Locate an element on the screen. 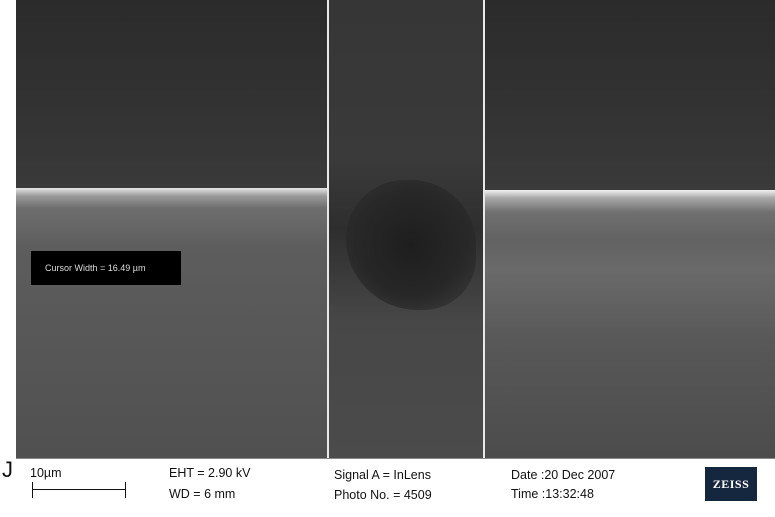  eht-value: EHT = 2.90 kV is located at coordinates (210, 473).